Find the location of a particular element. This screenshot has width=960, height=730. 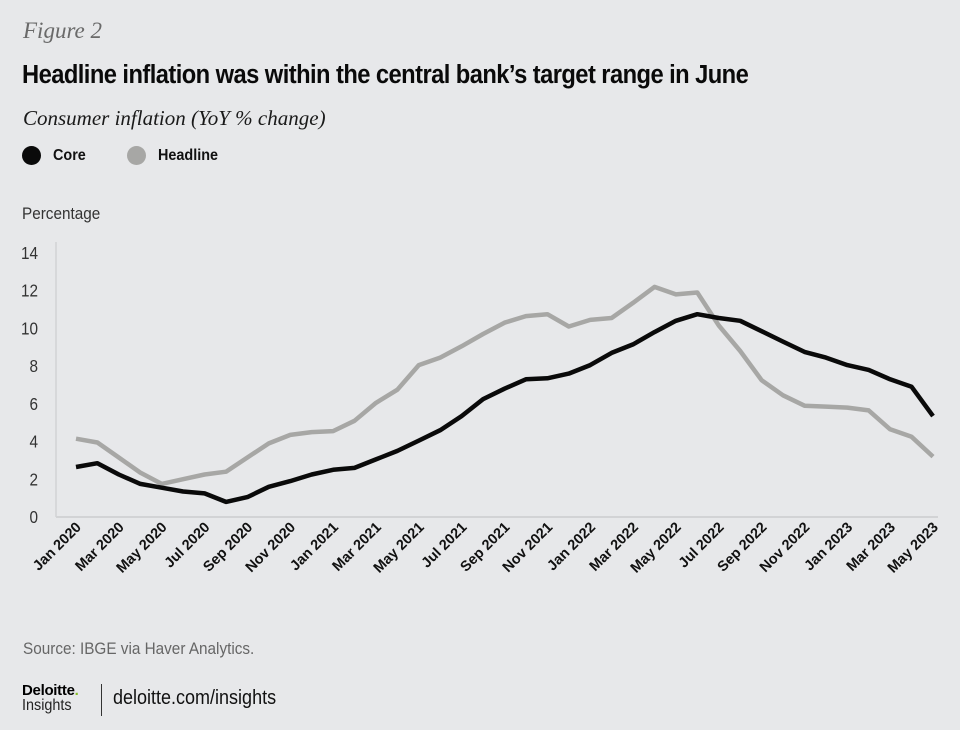

y-tick-label: 2 is located at coordinates (33, 479).